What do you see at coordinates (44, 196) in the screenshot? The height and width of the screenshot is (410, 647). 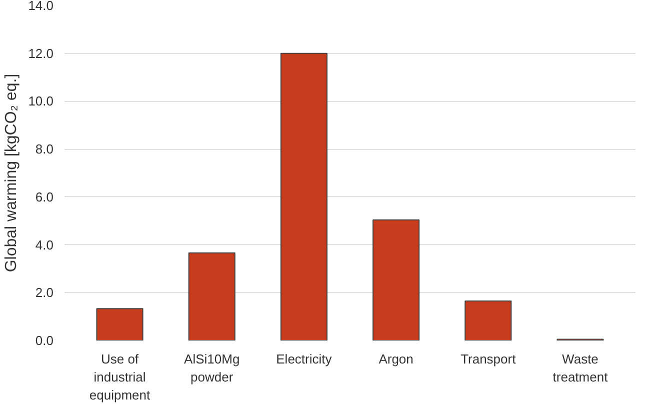 I see `y-tick-label: 6.0` at bounding box center [44, 196].